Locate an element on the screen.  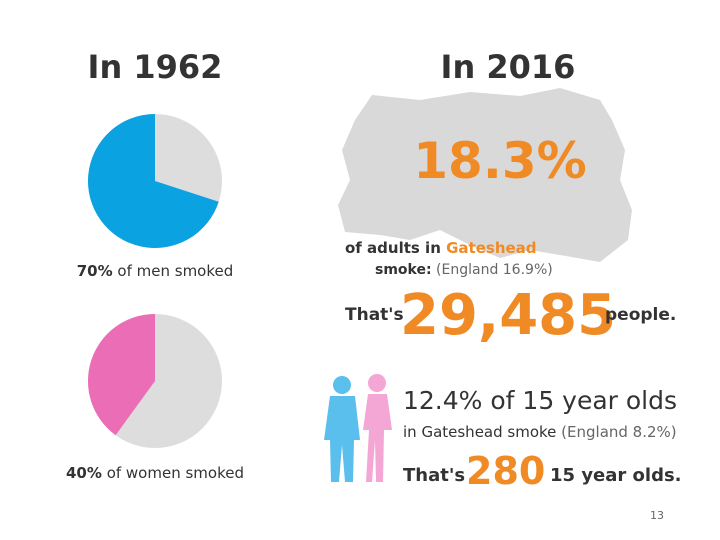
youth-line: in Gateshead smoke (England 8.2%) is located at coordinates (540, 432).